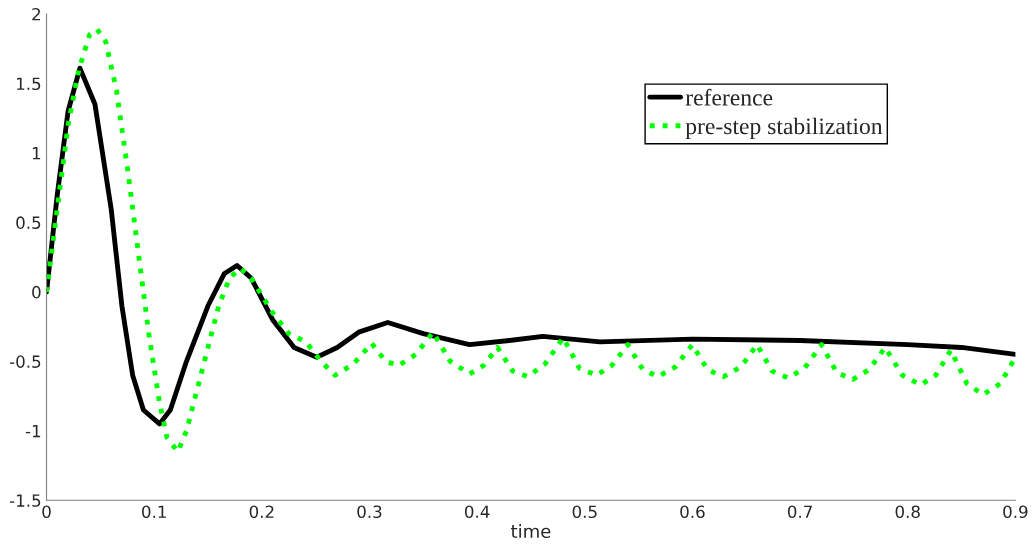 This screenshot has width=1034, height=559. I want to click on y-tick-label: 2, so click(36, 14).